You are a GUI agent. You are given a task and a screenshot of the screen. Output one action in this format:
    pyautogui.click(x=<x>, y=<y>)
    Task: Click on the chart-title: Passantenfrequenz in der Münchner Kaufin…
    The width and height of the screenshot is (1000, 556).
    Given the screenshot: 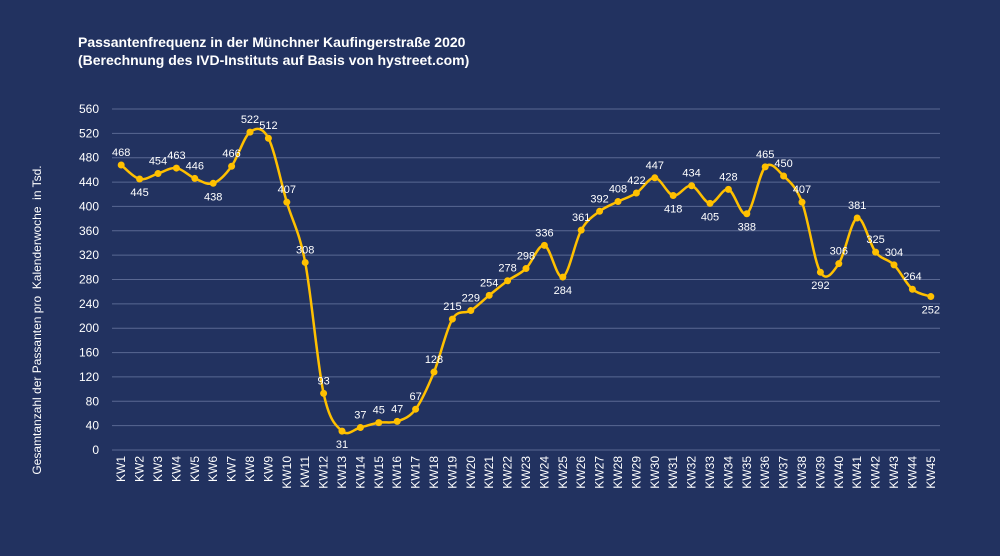 What is the action you would take?
    pyautogui.click(x=272, y=42)
    